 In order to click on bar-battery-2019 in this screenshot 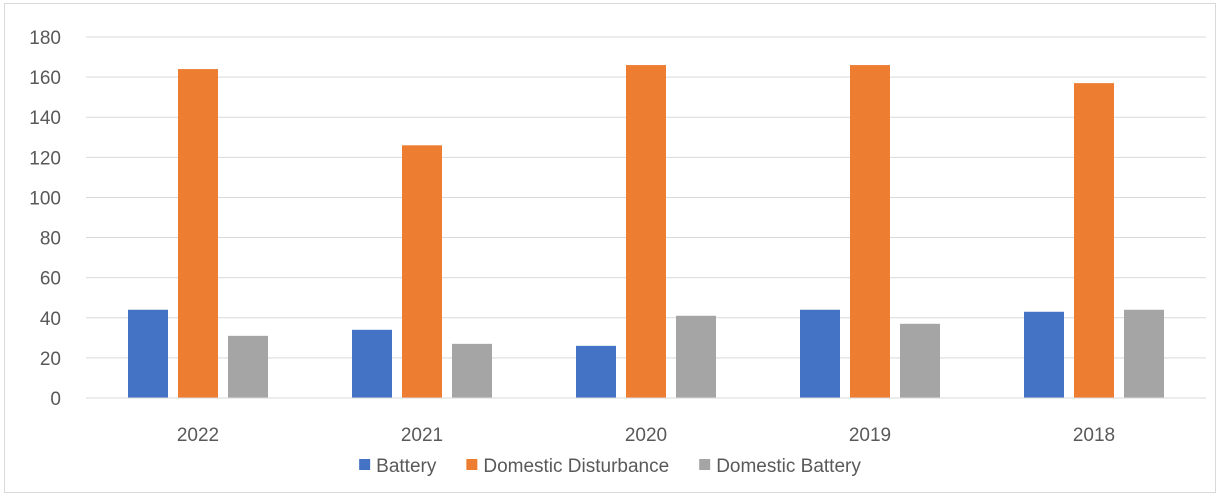, I will do `click(820, 353)`.